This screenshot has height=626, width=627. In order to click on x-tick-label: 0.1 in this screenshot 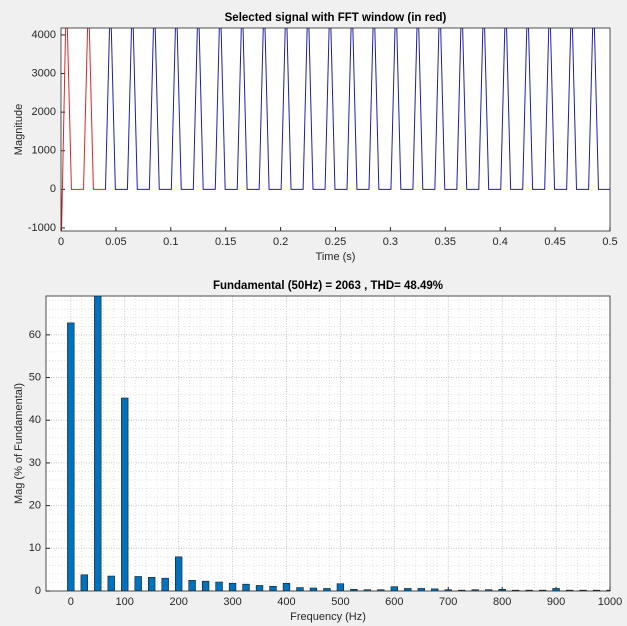, I will do `click(170, 242)`.